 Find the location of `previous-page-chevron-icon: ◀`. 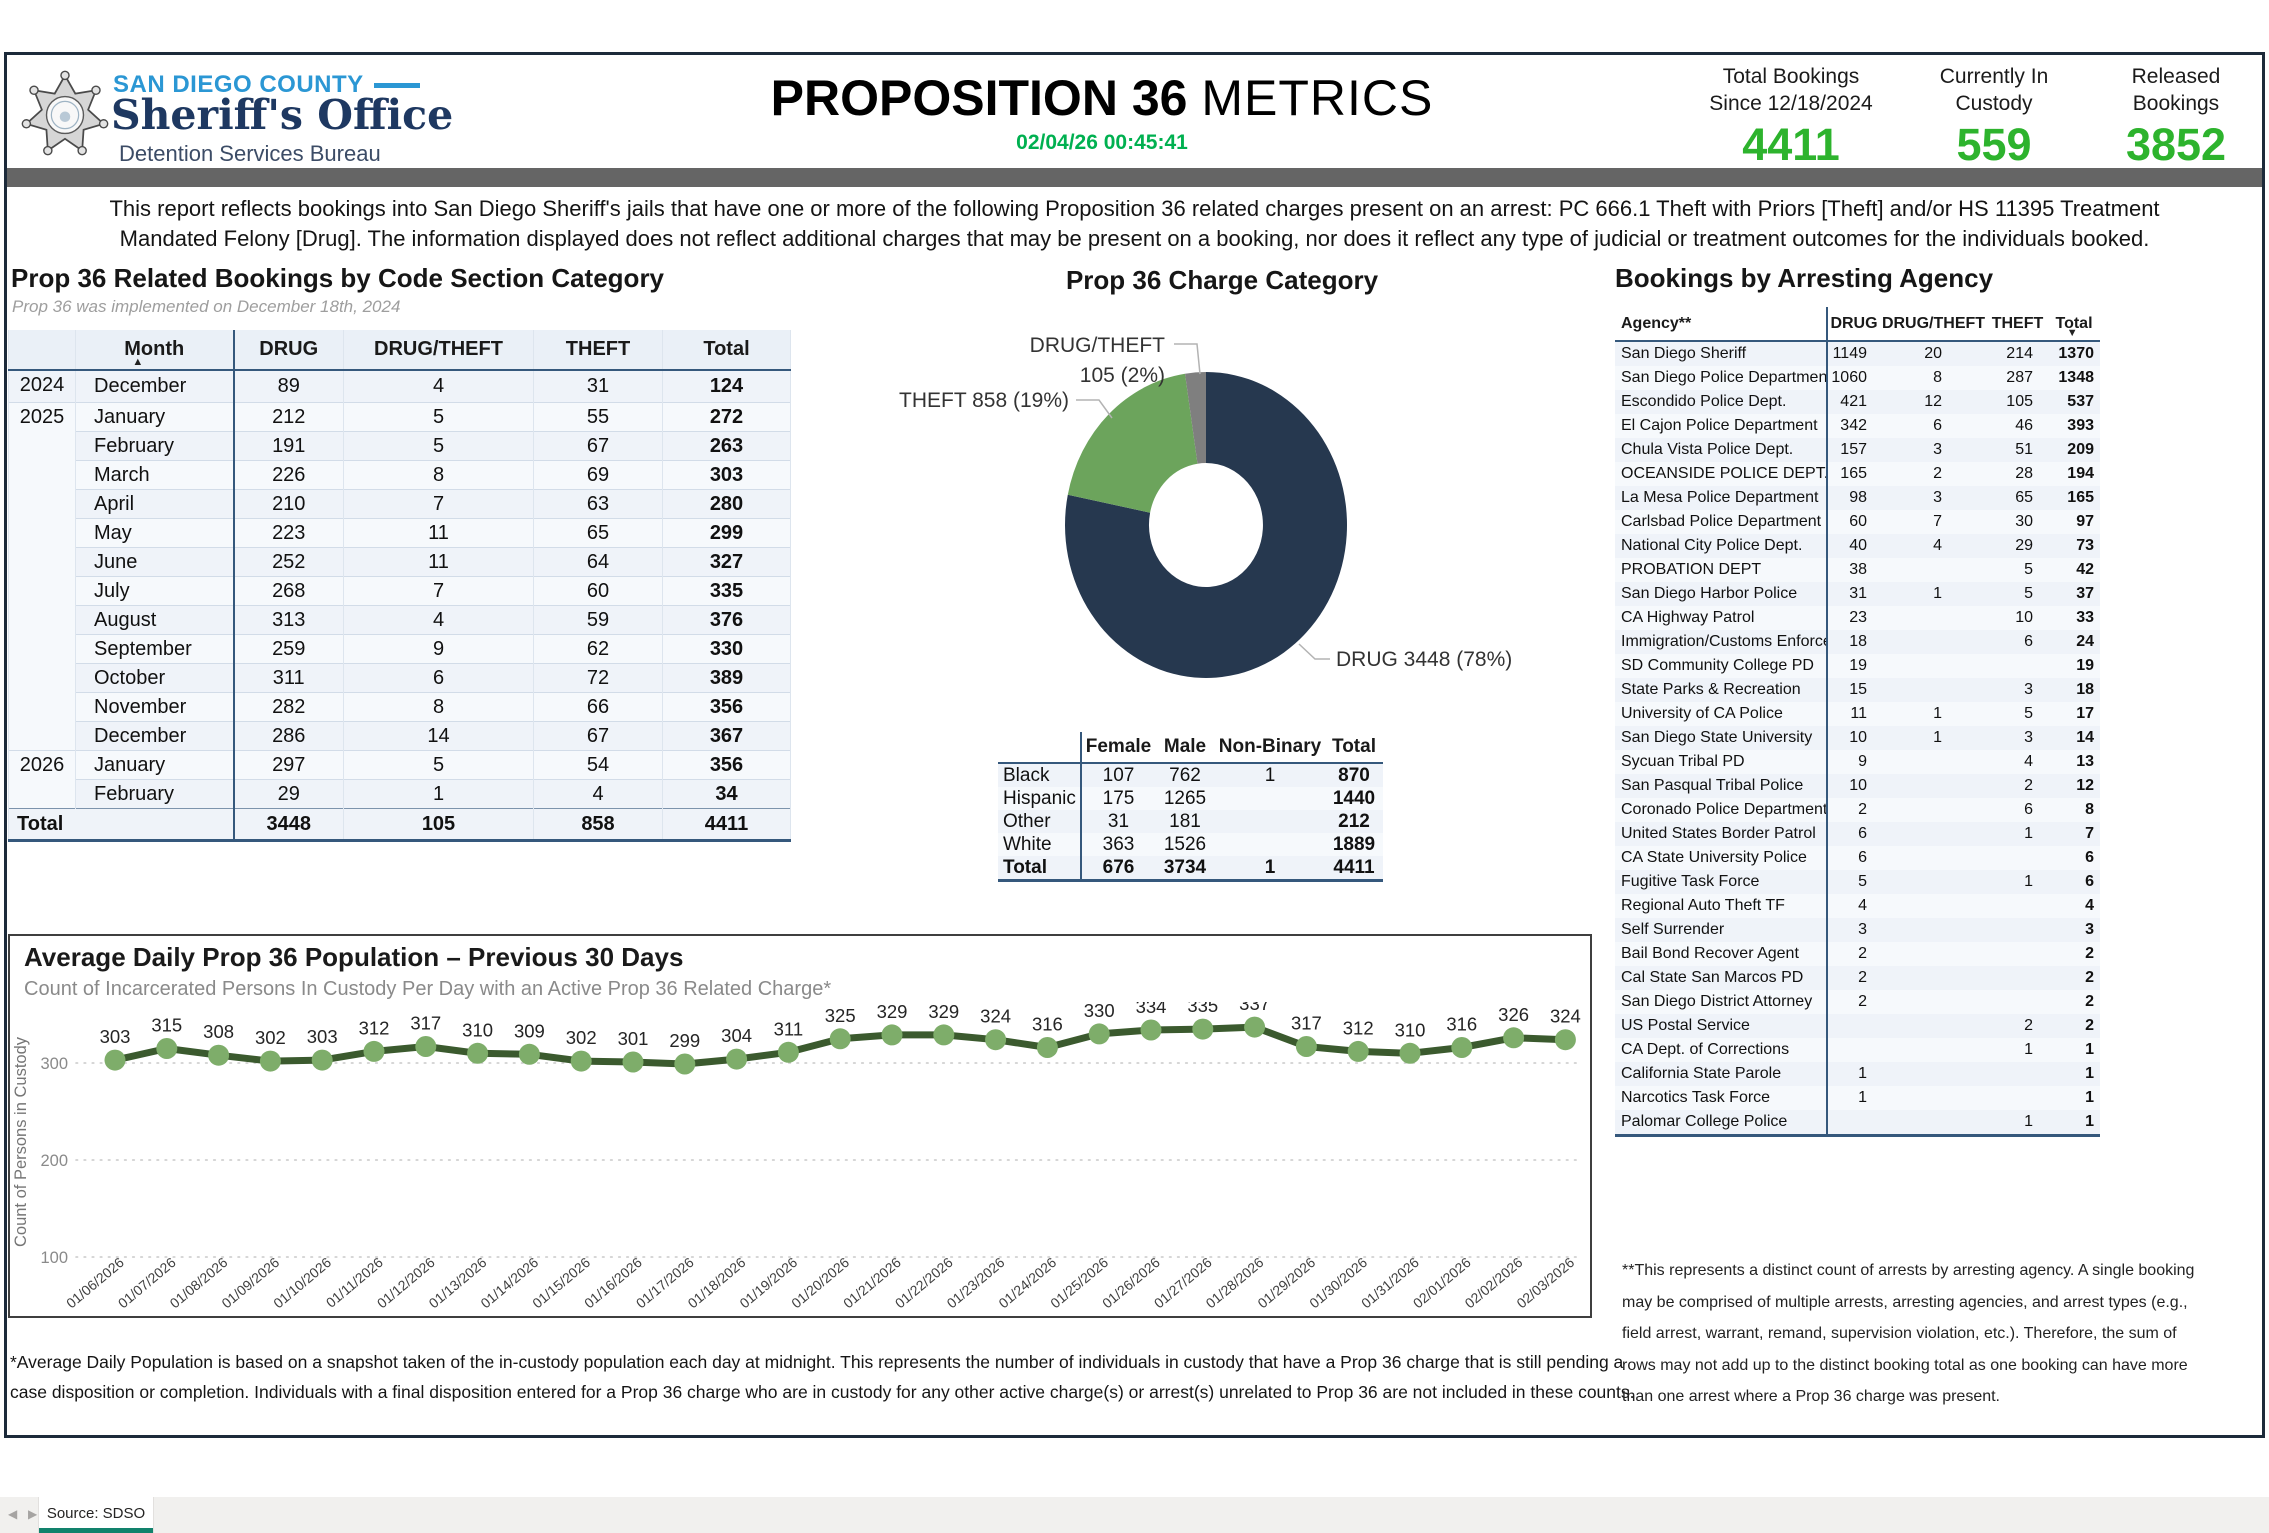

previous-page-chevron-icon: ◀ is located at coordinates (13, 1514).